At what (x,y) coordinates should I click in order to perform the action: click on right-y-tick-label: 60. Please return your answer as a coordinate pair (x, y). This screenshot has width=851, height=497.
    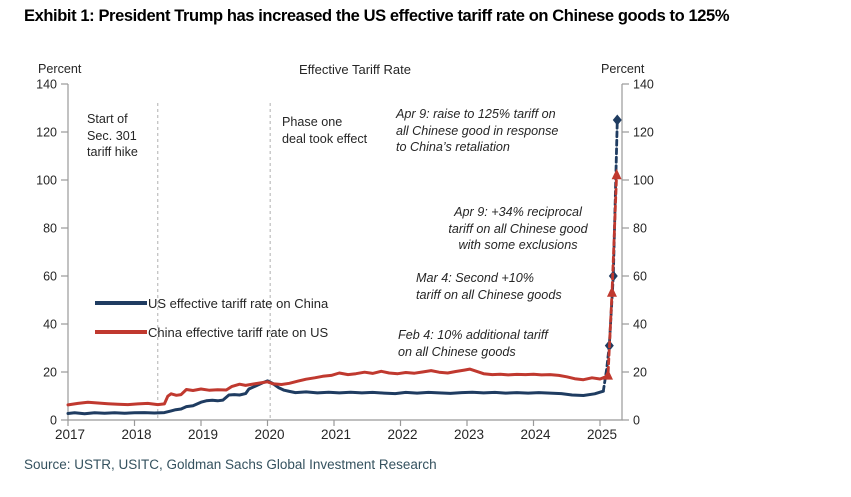
    Looking at the image, I should click on (640, 277).